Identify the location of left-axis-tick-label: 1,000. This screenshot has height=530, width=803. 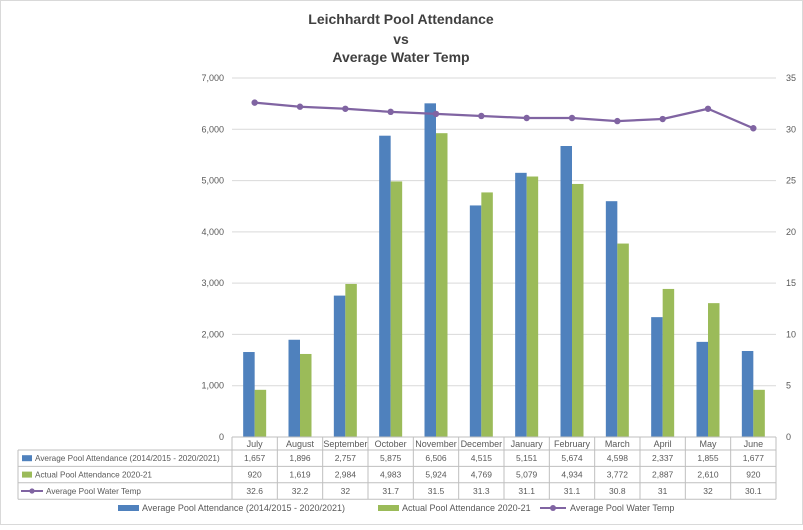
(212, 386).